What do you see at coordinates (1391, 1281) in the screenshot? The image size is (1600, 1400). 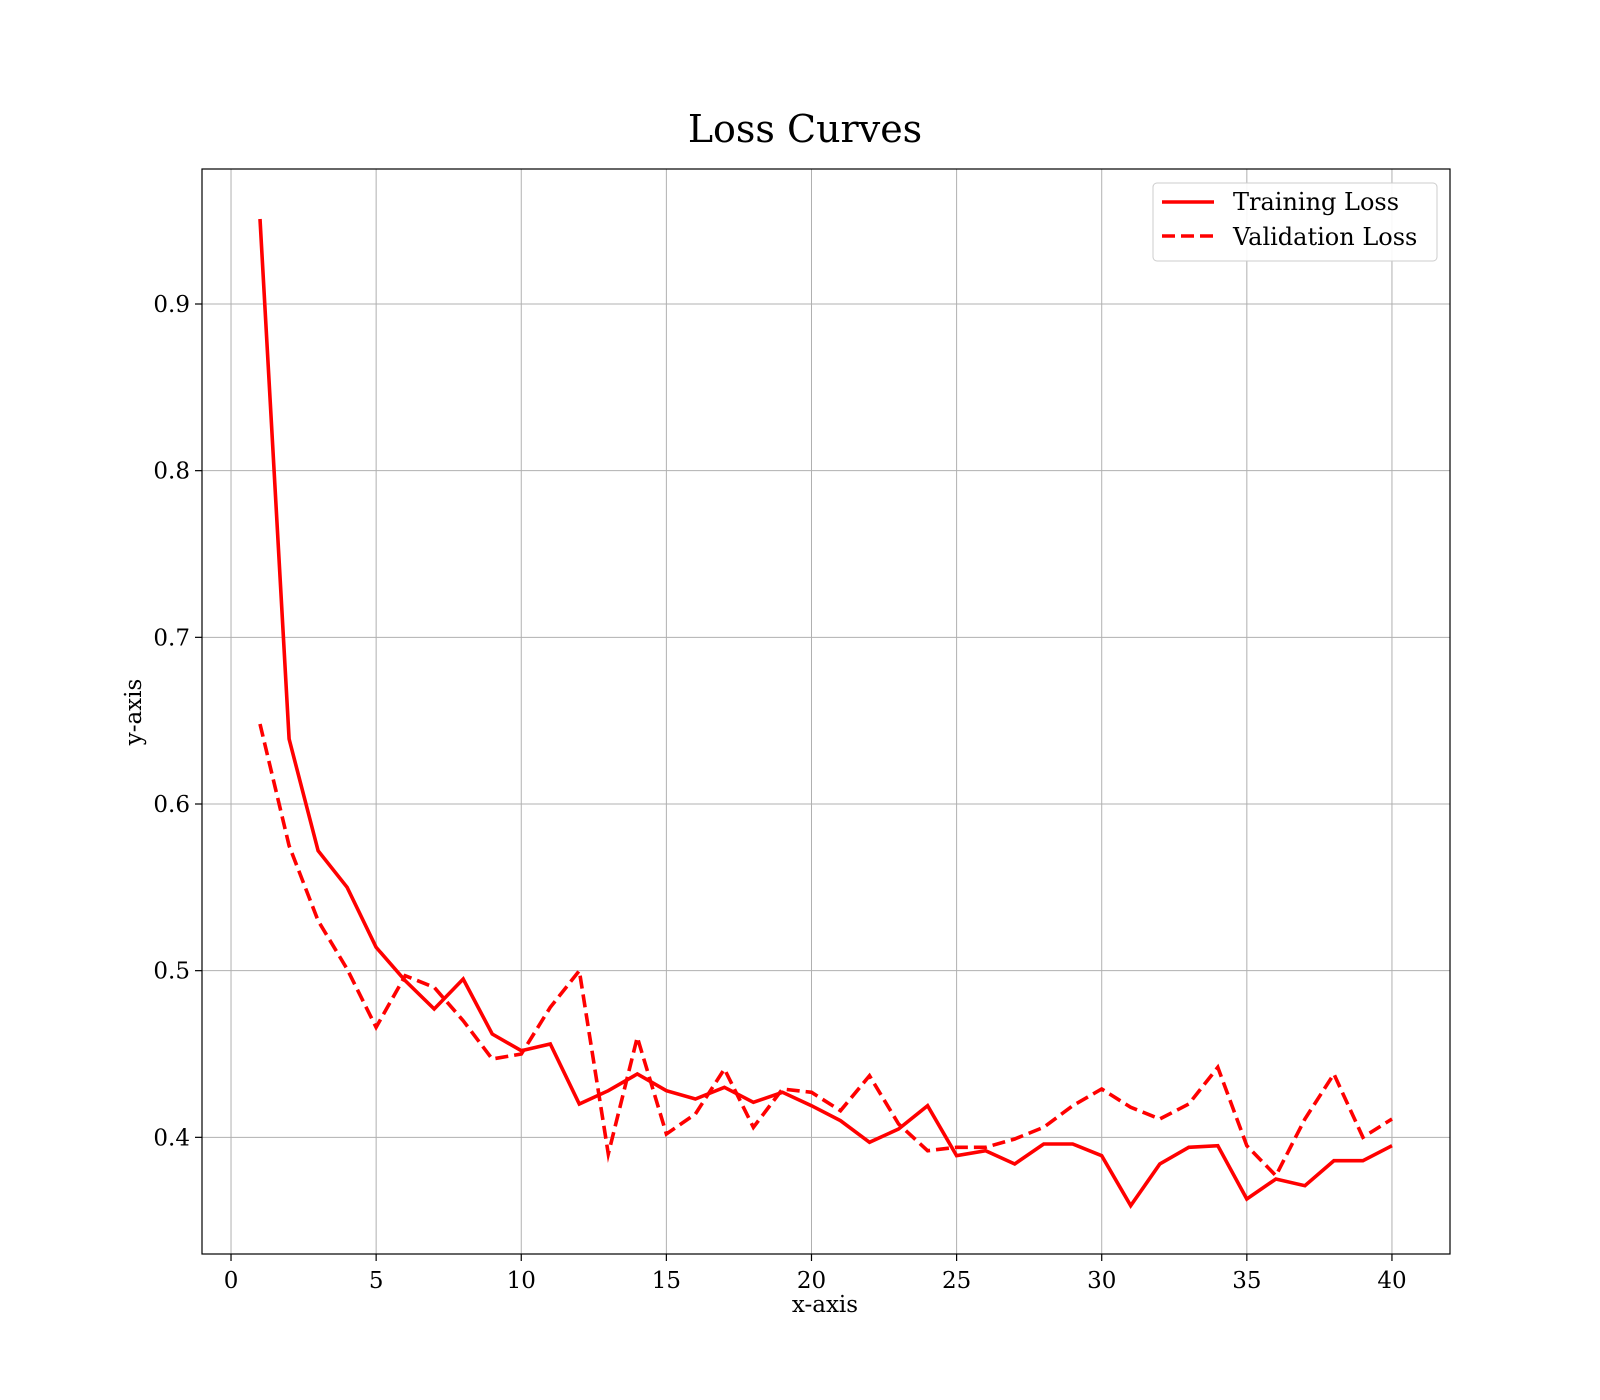 I see `x-tick-label: 40` at bounding box center [1391, 1281].